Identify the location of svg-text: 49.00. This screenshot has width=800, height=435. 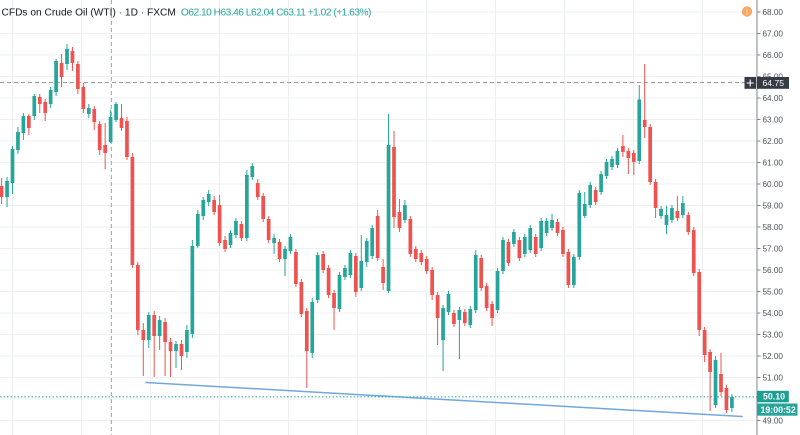
(773, 420).